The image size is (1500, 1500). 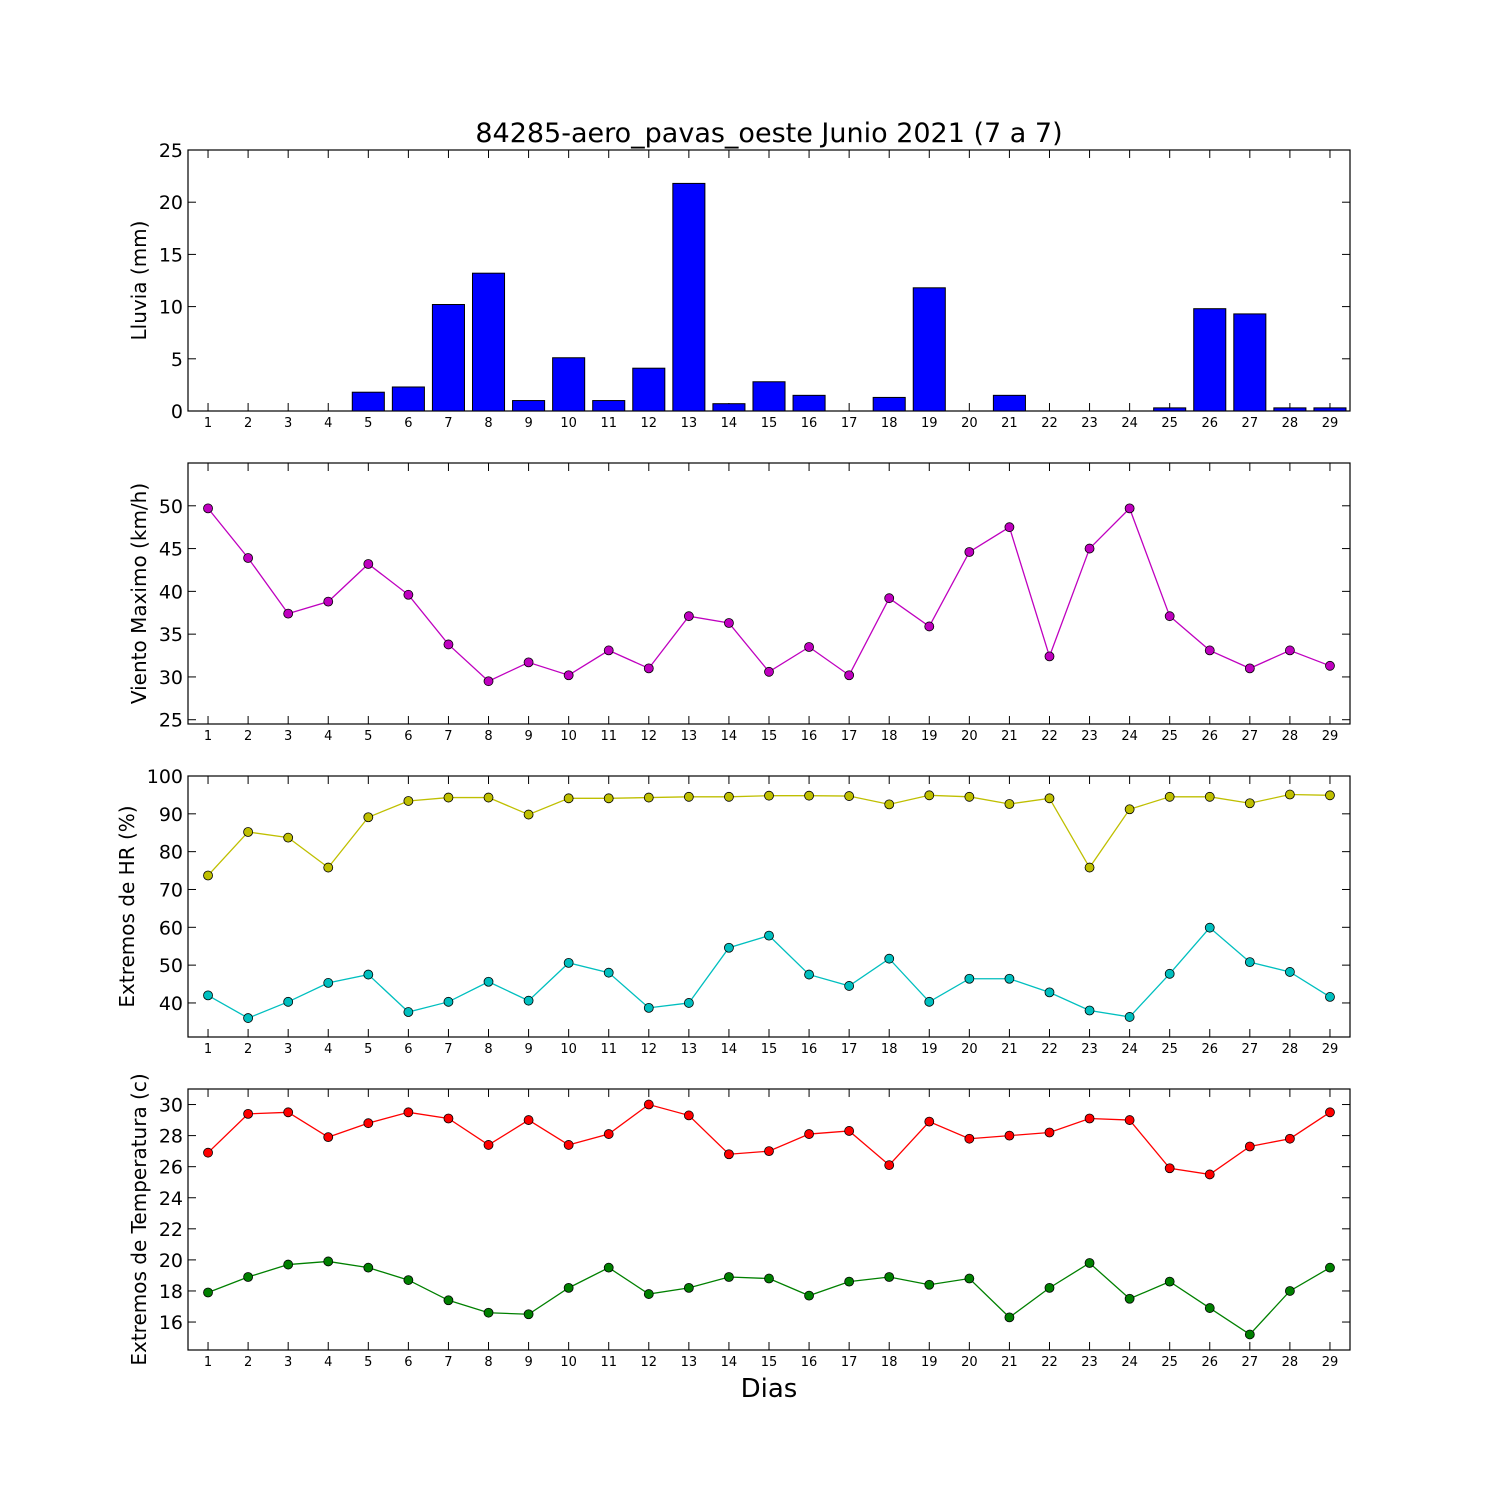 What do you see at coordinates (171, 815) in the screenshot?
I see `humidity-ytick-label: 90` at bounding box center [171, 815].